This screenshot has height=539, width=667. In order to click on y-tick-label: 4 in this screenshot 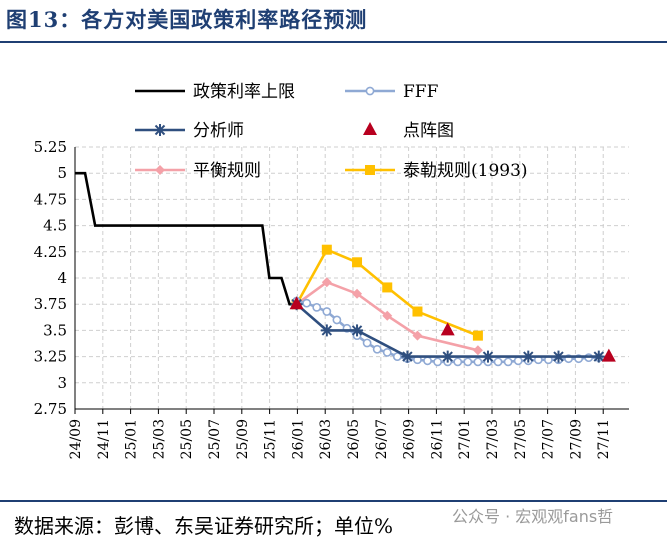, I will do `click(62, 278)`.